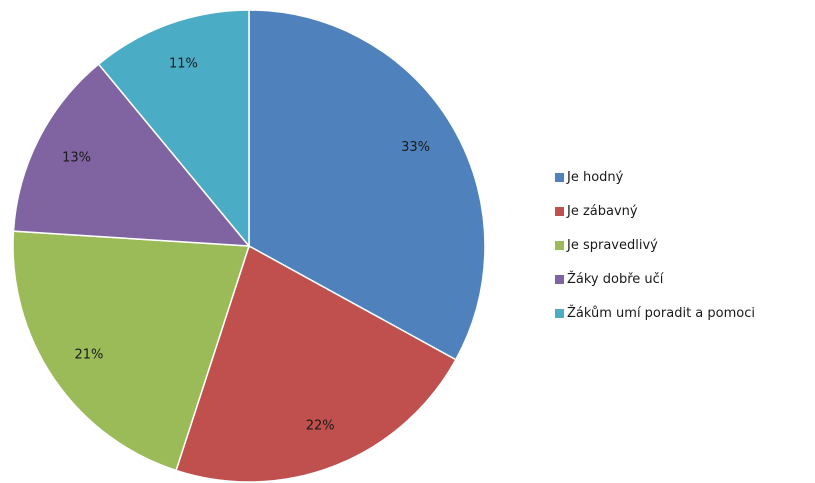 The width and height of the screenshot is (815, 483). What do you see at coordinates (684, 279) in the screenshot?
I see `legend-item-zaky-dobre-uci: Žáky dobře učí` at bounding box center [684, 279].